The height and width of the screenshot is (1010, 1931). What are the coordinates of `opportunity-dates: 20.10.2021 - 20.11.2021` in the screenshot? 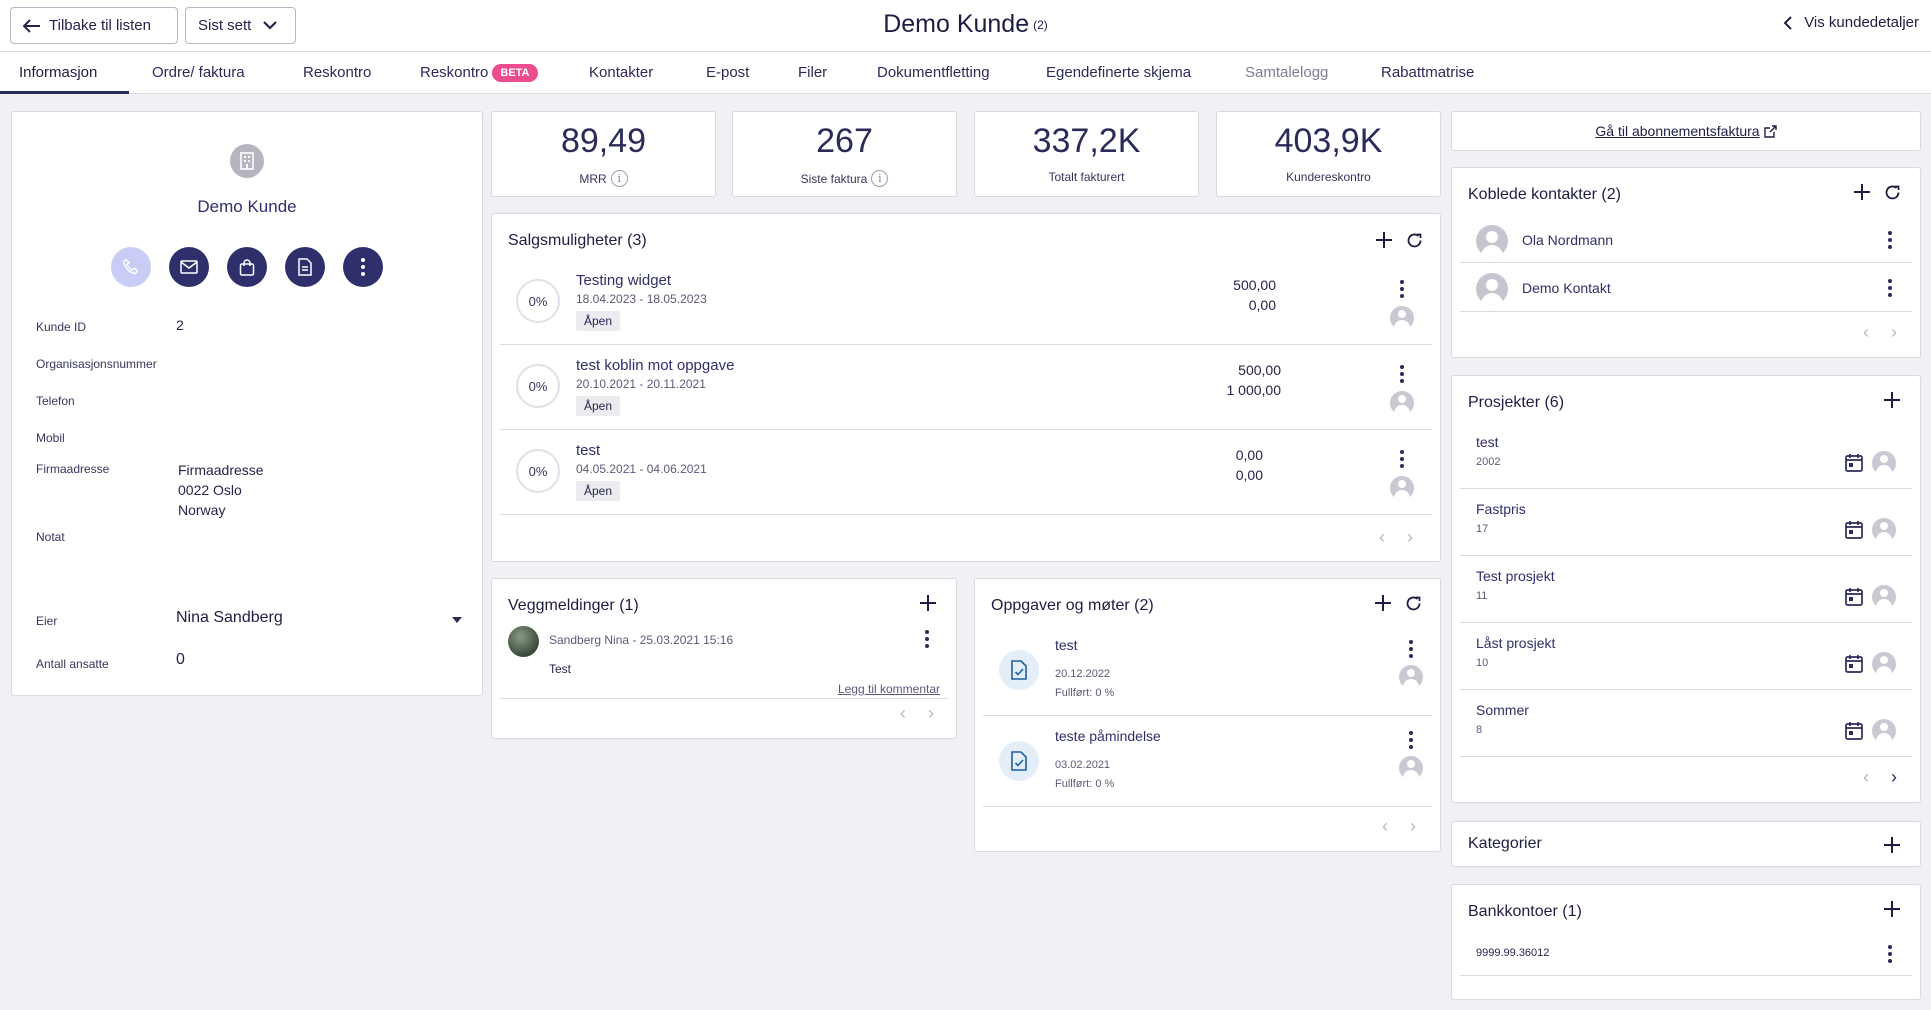 It's located at (641, 384).